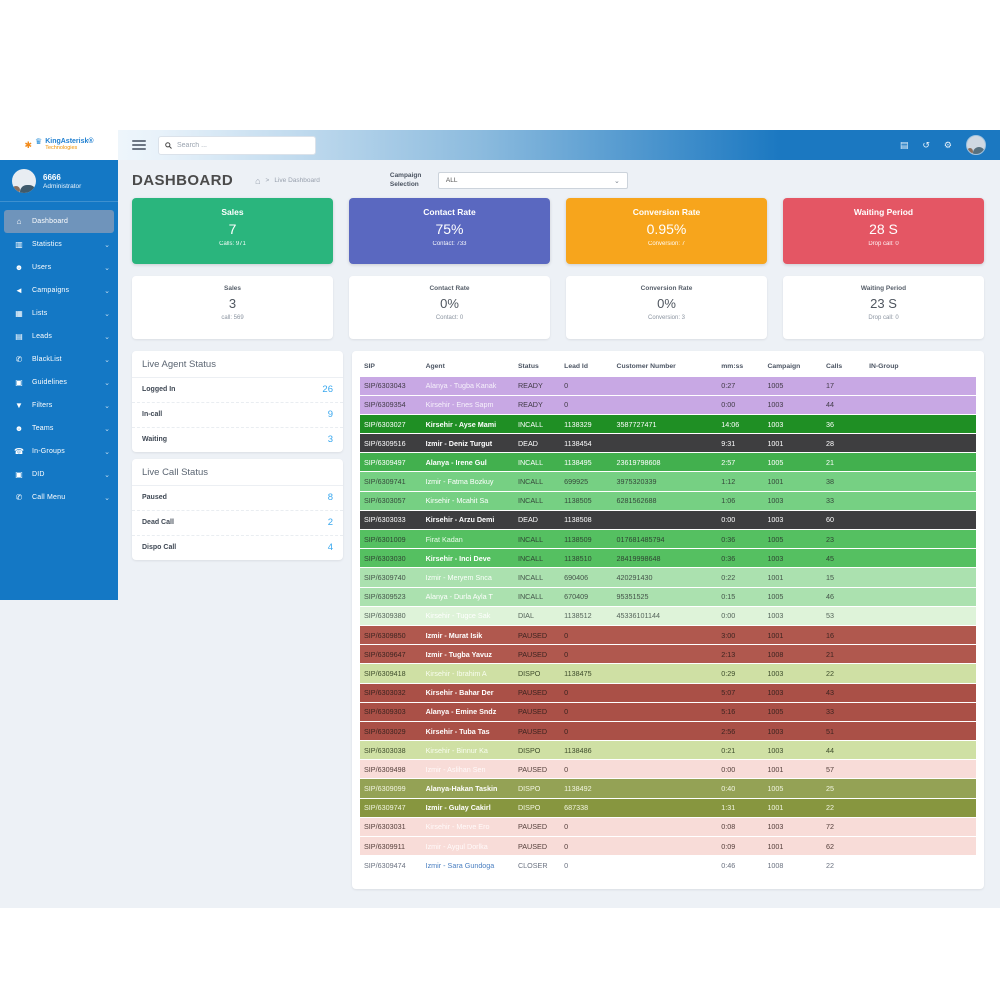 The height and width of the screenshot is (1000, 1000). I want to click on summary-title: Contact Rate, so click(449, 288).